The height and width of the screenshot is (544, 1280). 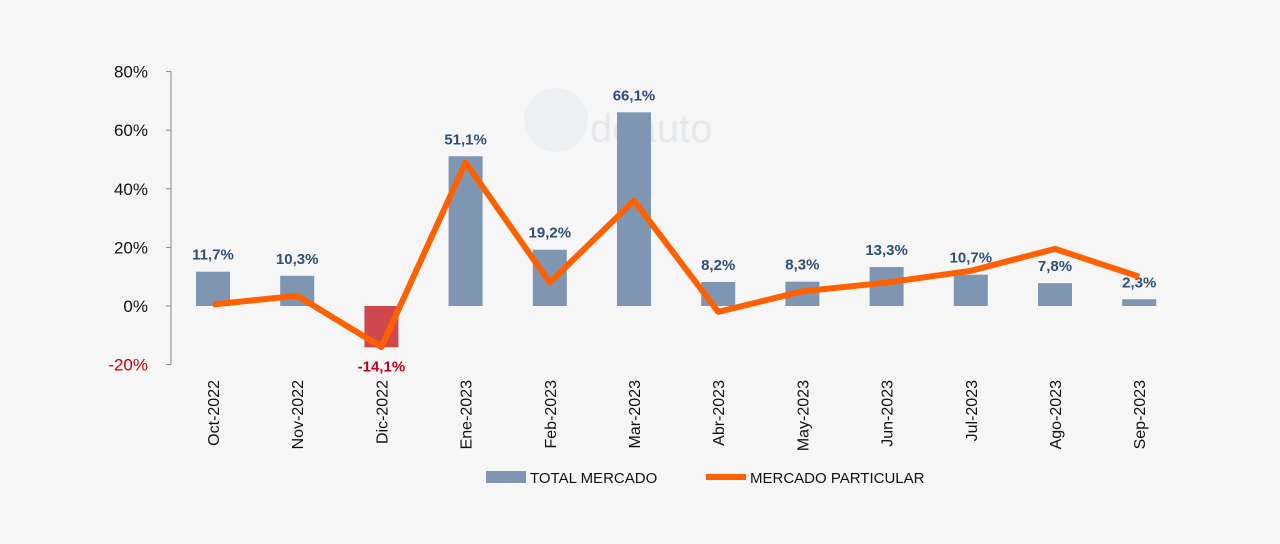 What do you see at coordinates (803, 415) in the screenshot?
I see `x-tick-label: May-2023` at bounding box center [803, 415].